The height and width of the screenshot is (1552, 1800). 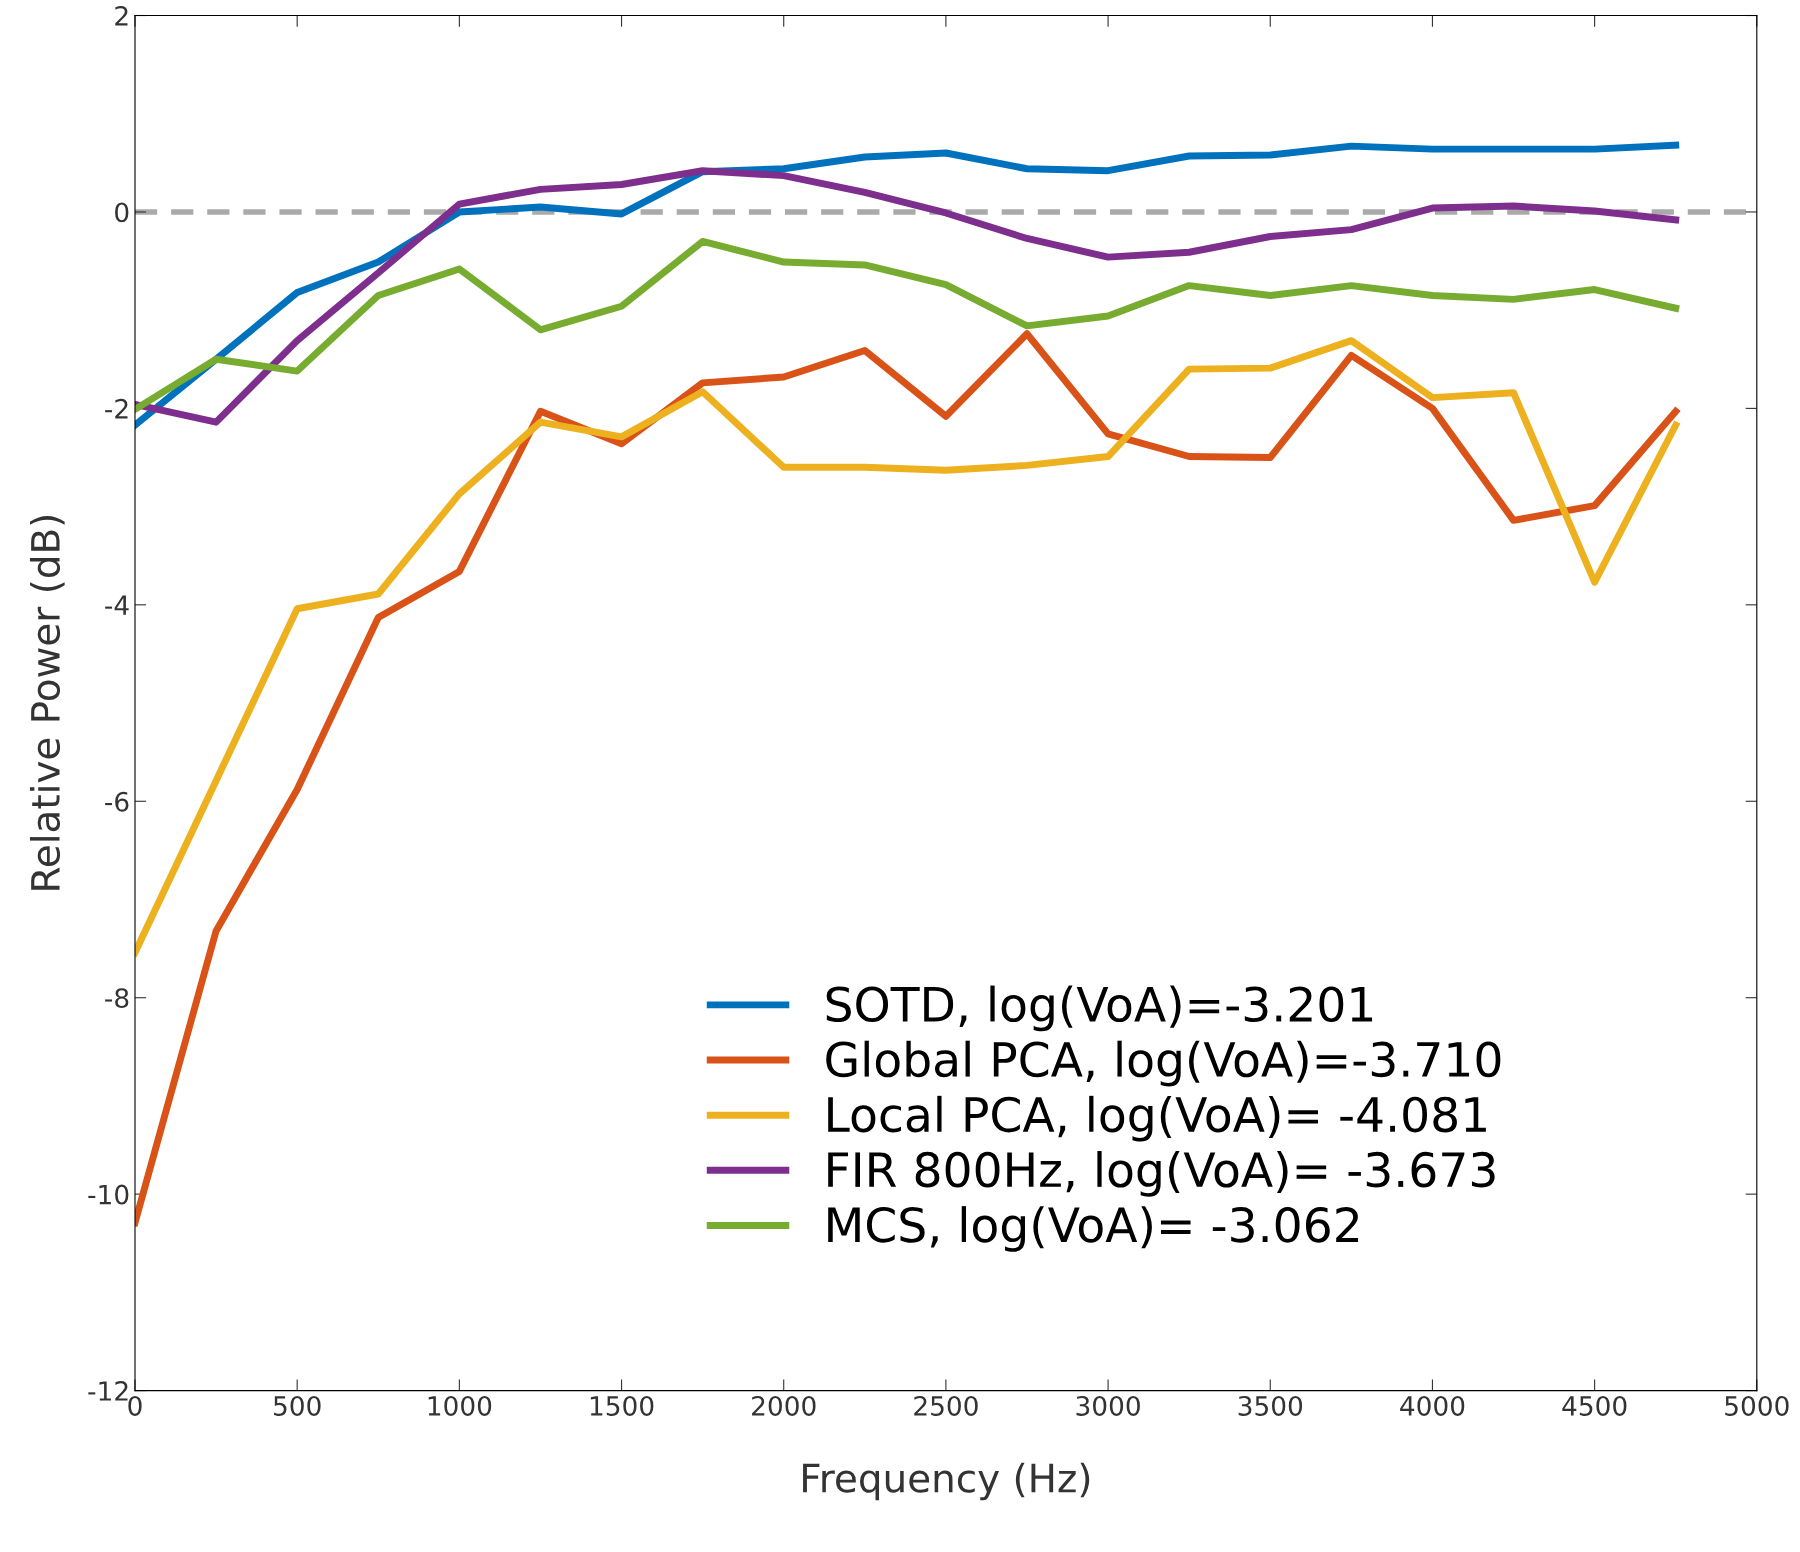 I want to click on x-tick-label: 1000, so click(x=460, y=1405).